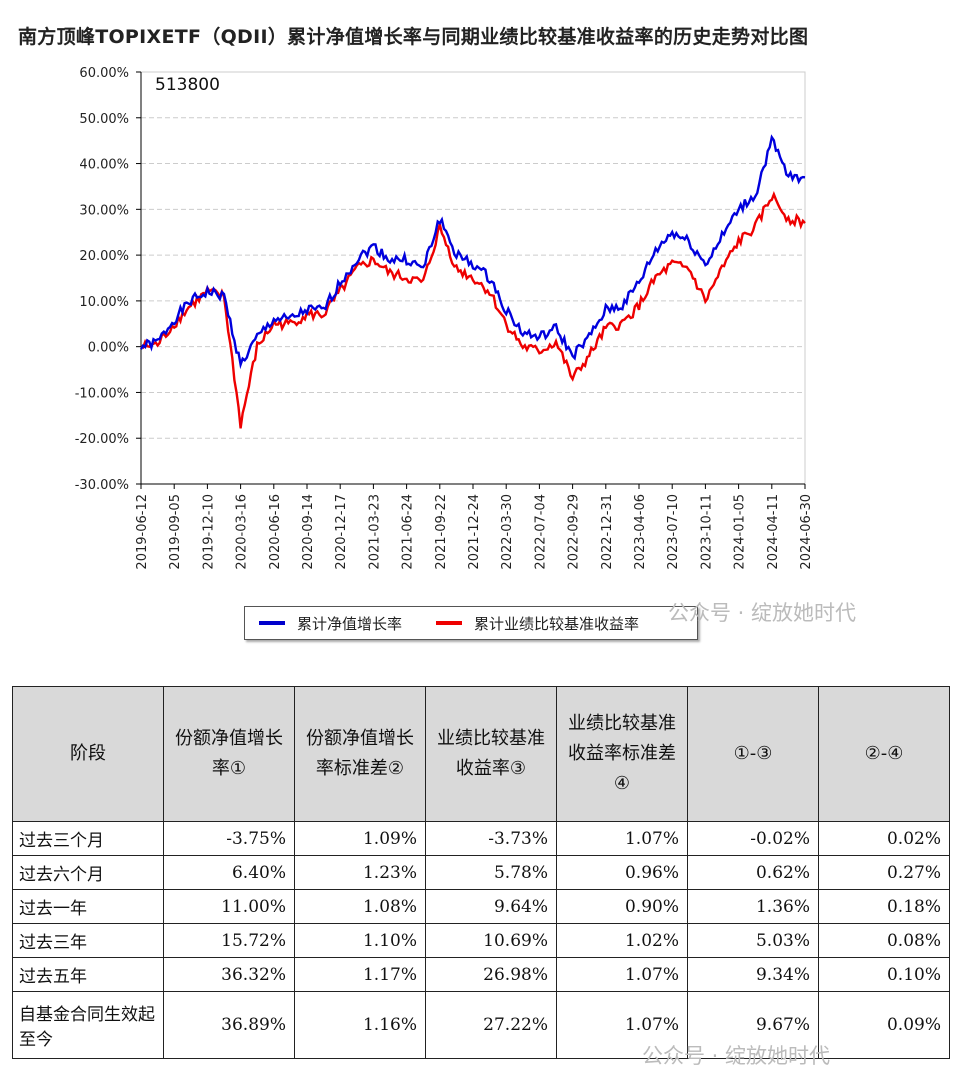 The width and height of the screenshot is (962, 1081). I want to click on period-cell: 自基金合同生效起至今, so click(88, 1025).